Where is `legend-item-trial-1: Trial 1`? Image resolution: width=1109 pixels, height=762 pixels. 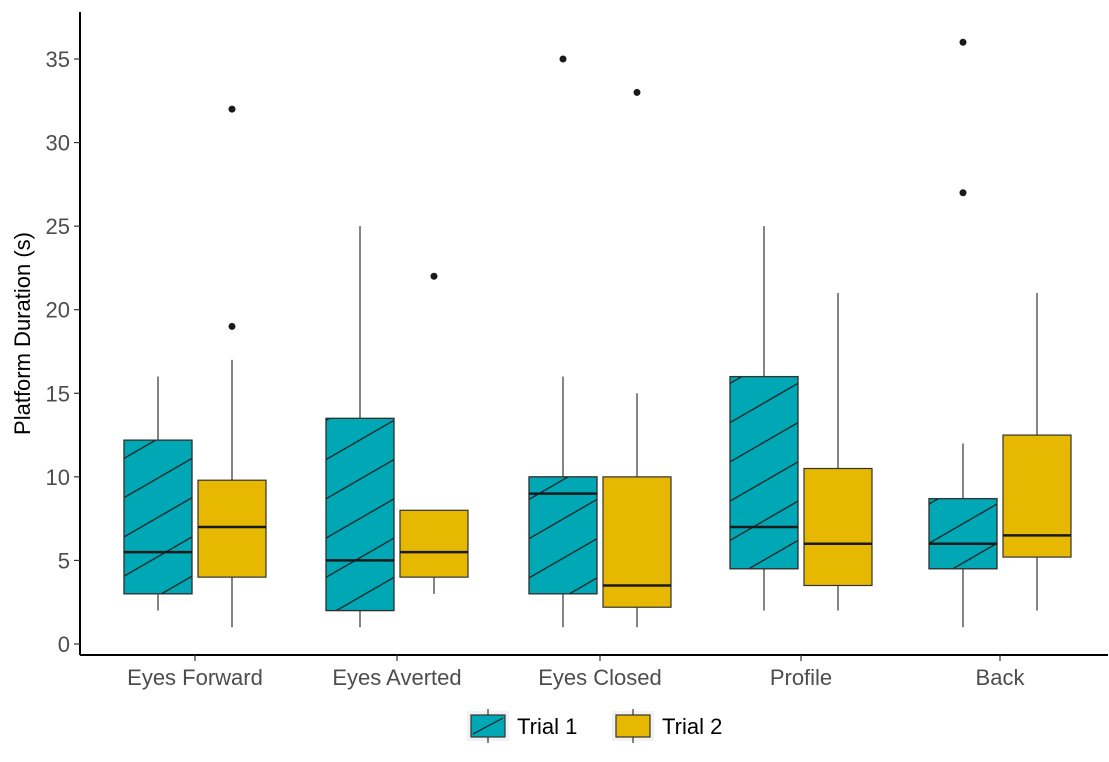 legend-item-trial-1: Trial 1 is located at coordinates (522, 726).